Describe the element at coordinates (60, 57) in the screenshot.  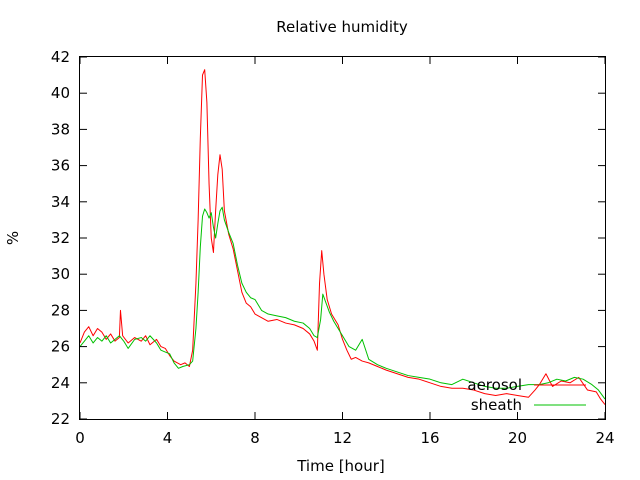
I see `y-tick-label: 42` at that location.